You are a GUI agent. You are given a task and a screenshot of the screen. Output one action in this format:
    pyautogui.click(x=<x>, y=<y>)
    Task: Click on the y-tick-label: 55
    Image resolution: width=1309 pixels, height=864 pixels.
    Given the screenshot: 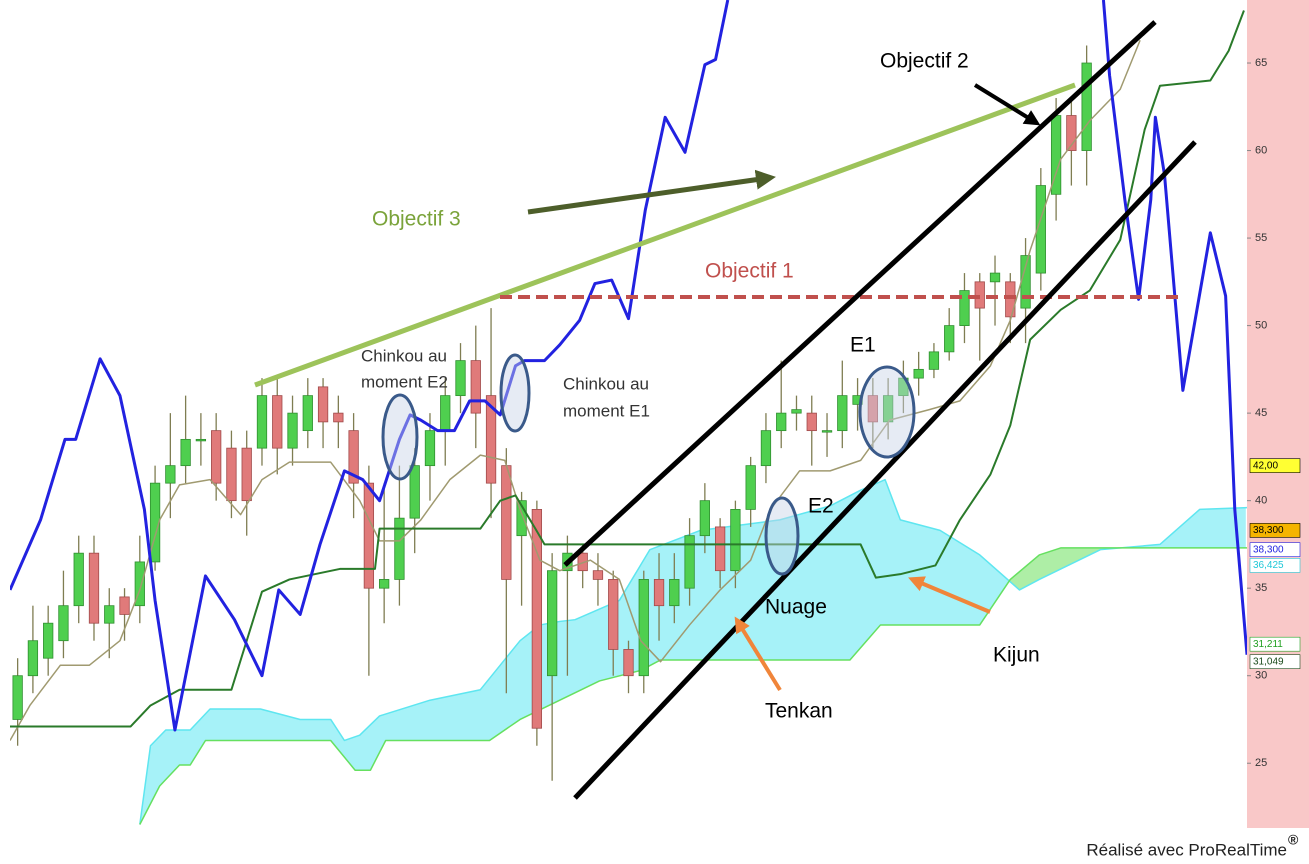 What is the action you would take?
    pyautogui.click(x=1261, y=238)
    